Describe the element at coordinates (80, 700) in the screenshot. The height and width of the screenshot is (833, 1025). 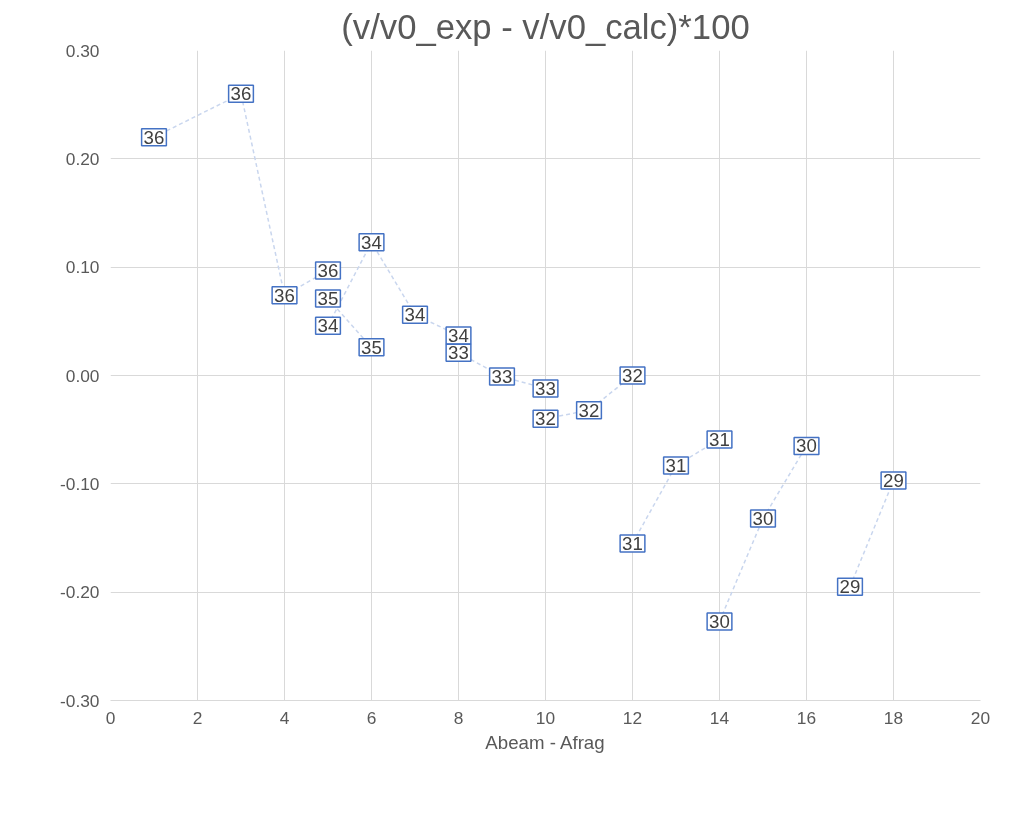
I see `y-tick-label: -0.30` at that location.